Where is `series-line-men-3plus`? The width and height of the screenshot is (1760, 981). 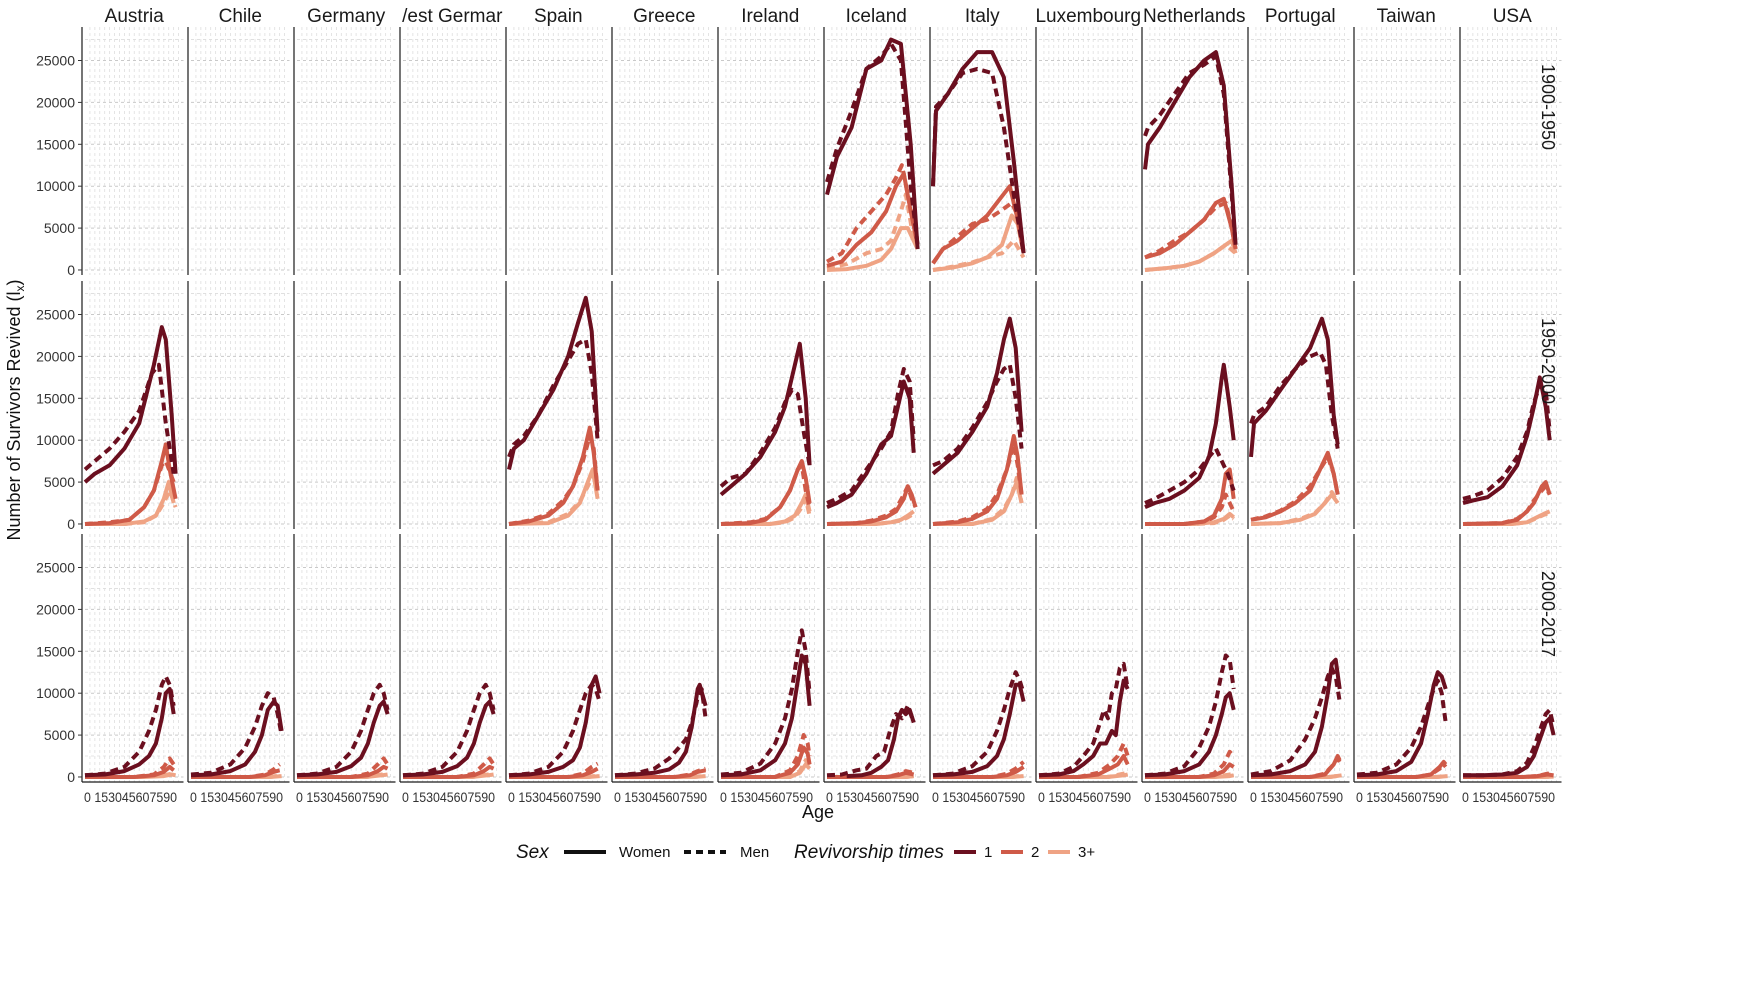 series-line-men-3plus is located at coordinates (1190, 257).